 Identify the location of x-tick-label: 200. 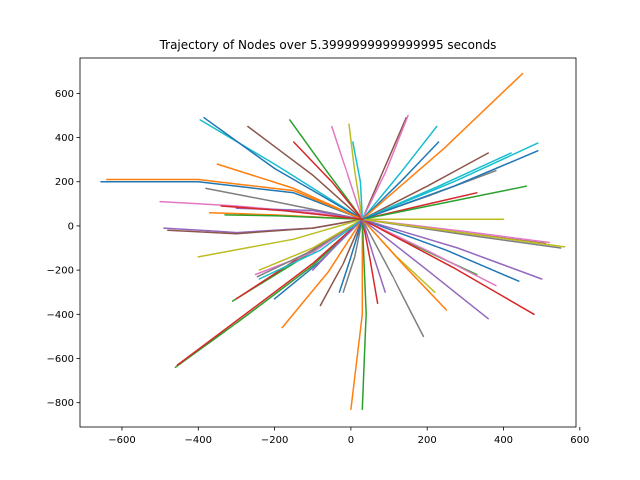
(427, 440).